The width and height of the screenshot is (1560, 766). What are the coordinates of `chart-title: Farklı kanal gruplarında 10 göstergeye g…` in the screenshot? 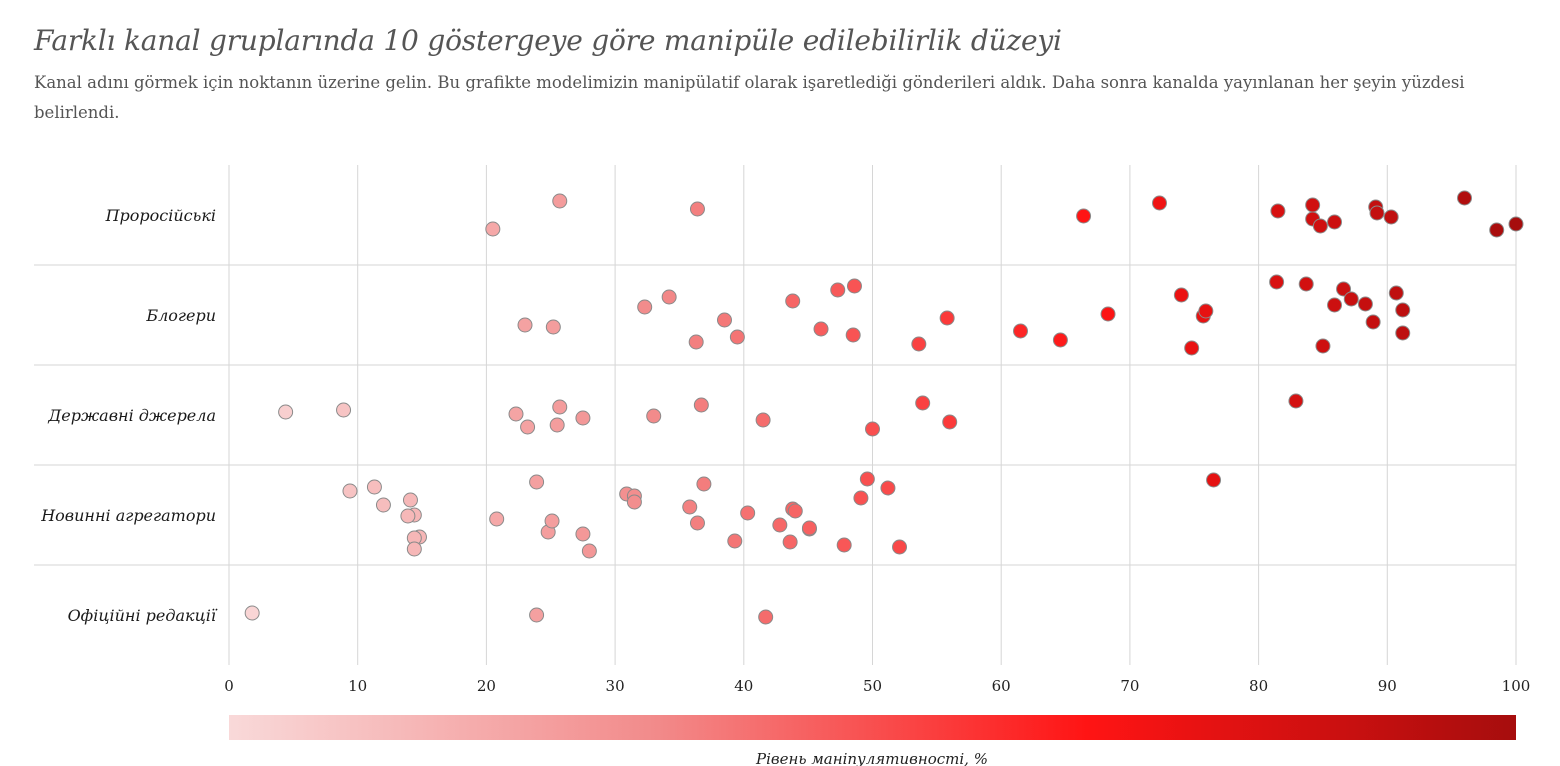 It's located at (548, 40).